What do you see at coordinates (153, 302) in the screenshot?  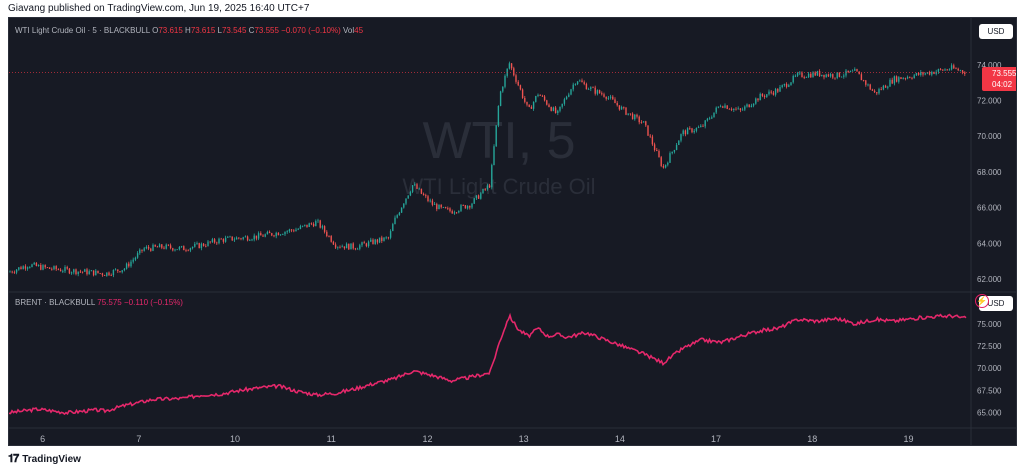 I see `brent-change: −0.110 (−0.15%)` at bounding box center [153, 302].